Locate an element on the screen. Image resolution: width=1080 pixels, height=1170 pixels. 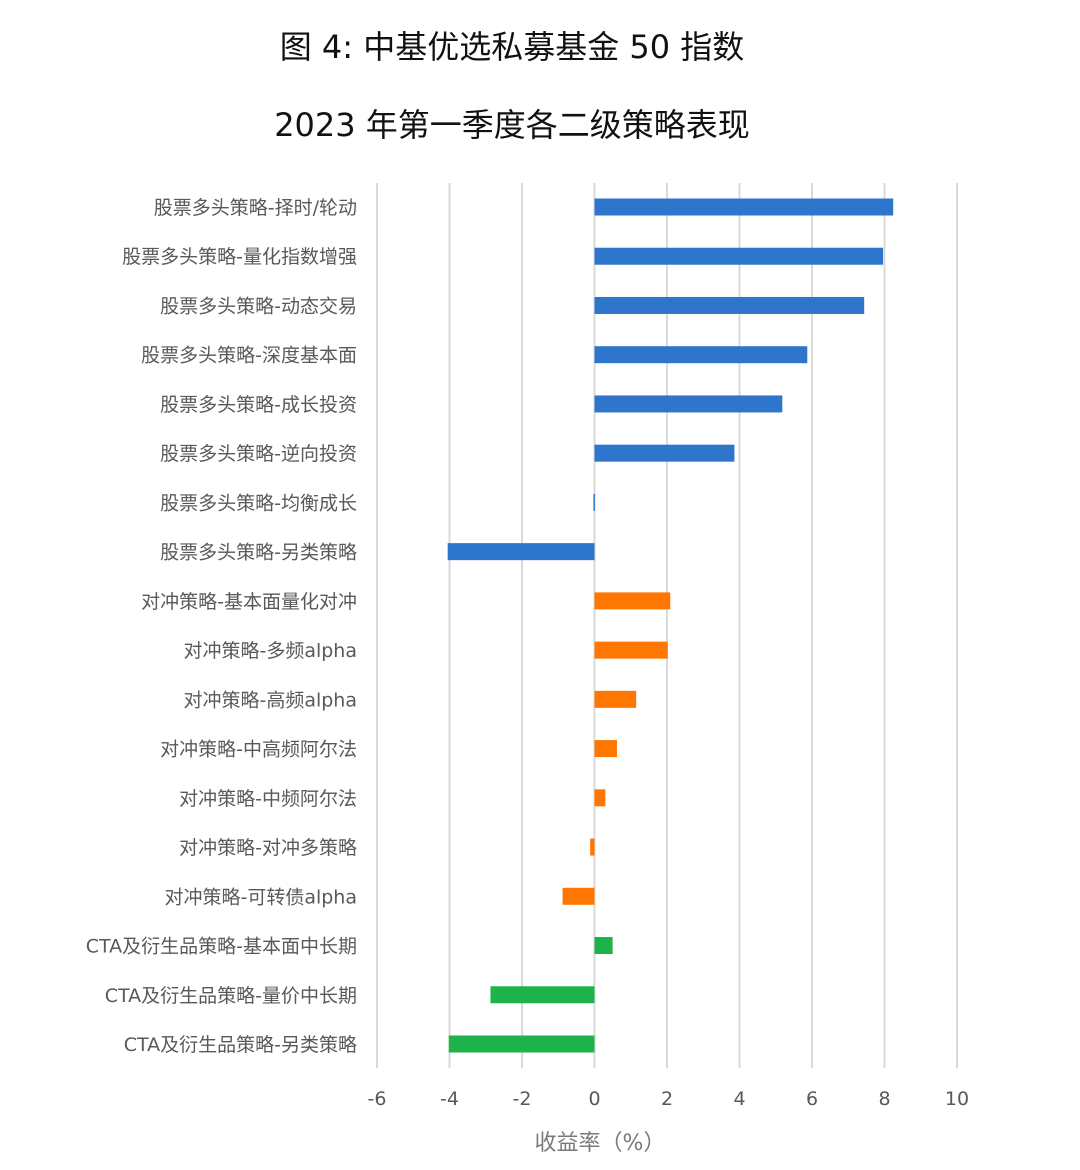
category-label: CTA及衍生品策略-量价中长期 is located at coordinates (231, 996).